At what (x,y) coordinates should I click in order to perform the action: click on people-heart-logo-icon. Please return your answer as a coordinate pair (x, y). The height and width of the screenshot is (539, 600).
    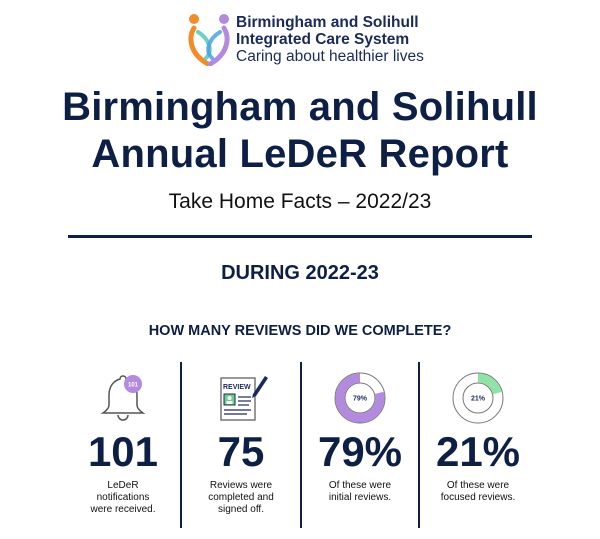
    Looking at the image, I should click on (209, 40).